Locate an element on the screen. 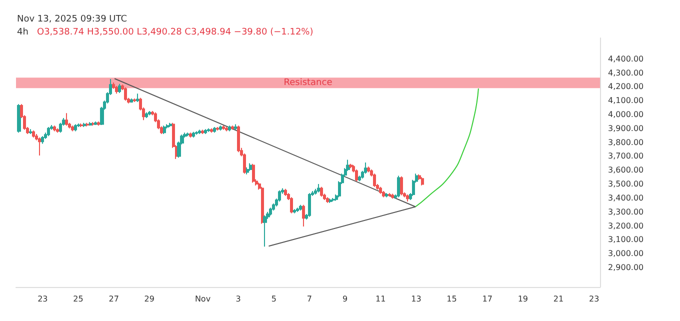  x-tick-label: 7 is located at coordinates (309, 299).